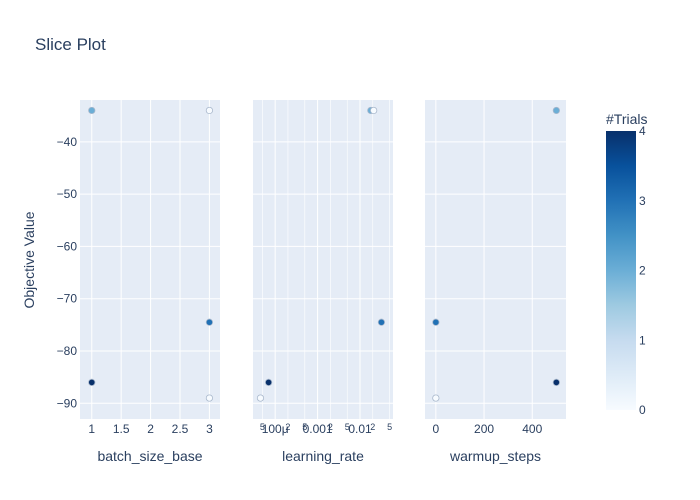 This screenshot has width=700, height=500. What do you see at coordinates (91, 429) in the screenshot?
I see `x-tick-label: 1` at bounding box center [91, 429].